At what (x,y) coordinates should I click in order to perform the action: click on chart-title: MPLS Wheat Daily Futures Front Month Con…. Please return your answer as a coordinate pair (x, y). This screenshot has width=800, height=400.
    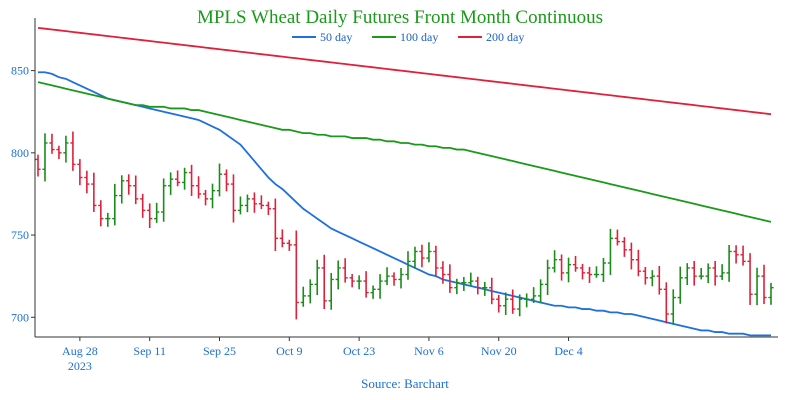
    Looking at the image, I should click on (400, 17).